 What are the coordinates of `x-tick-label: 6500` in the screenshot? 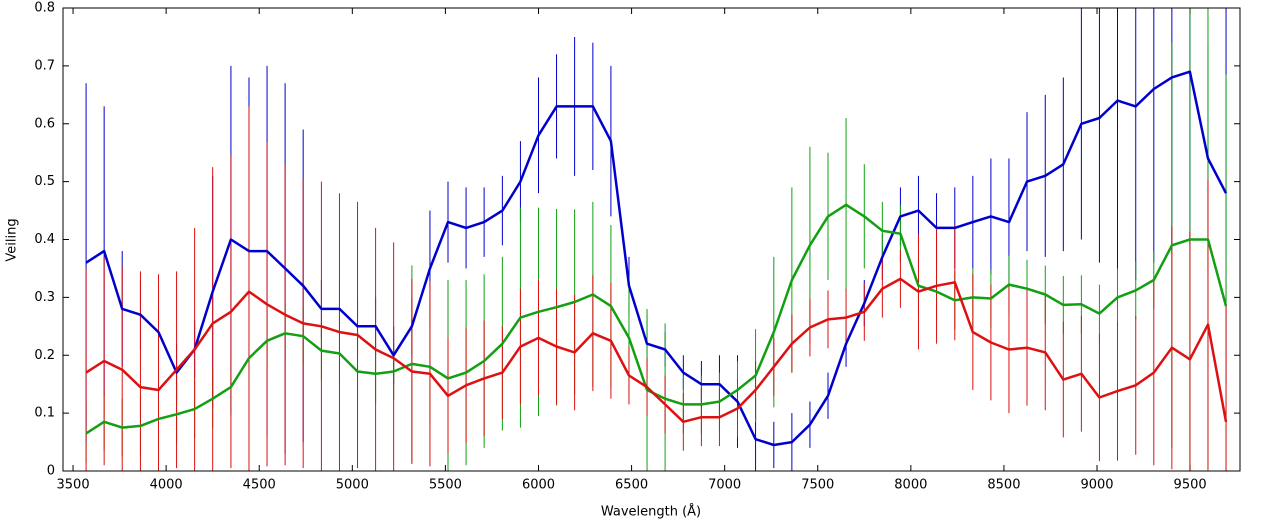 It's located at (631, 485).